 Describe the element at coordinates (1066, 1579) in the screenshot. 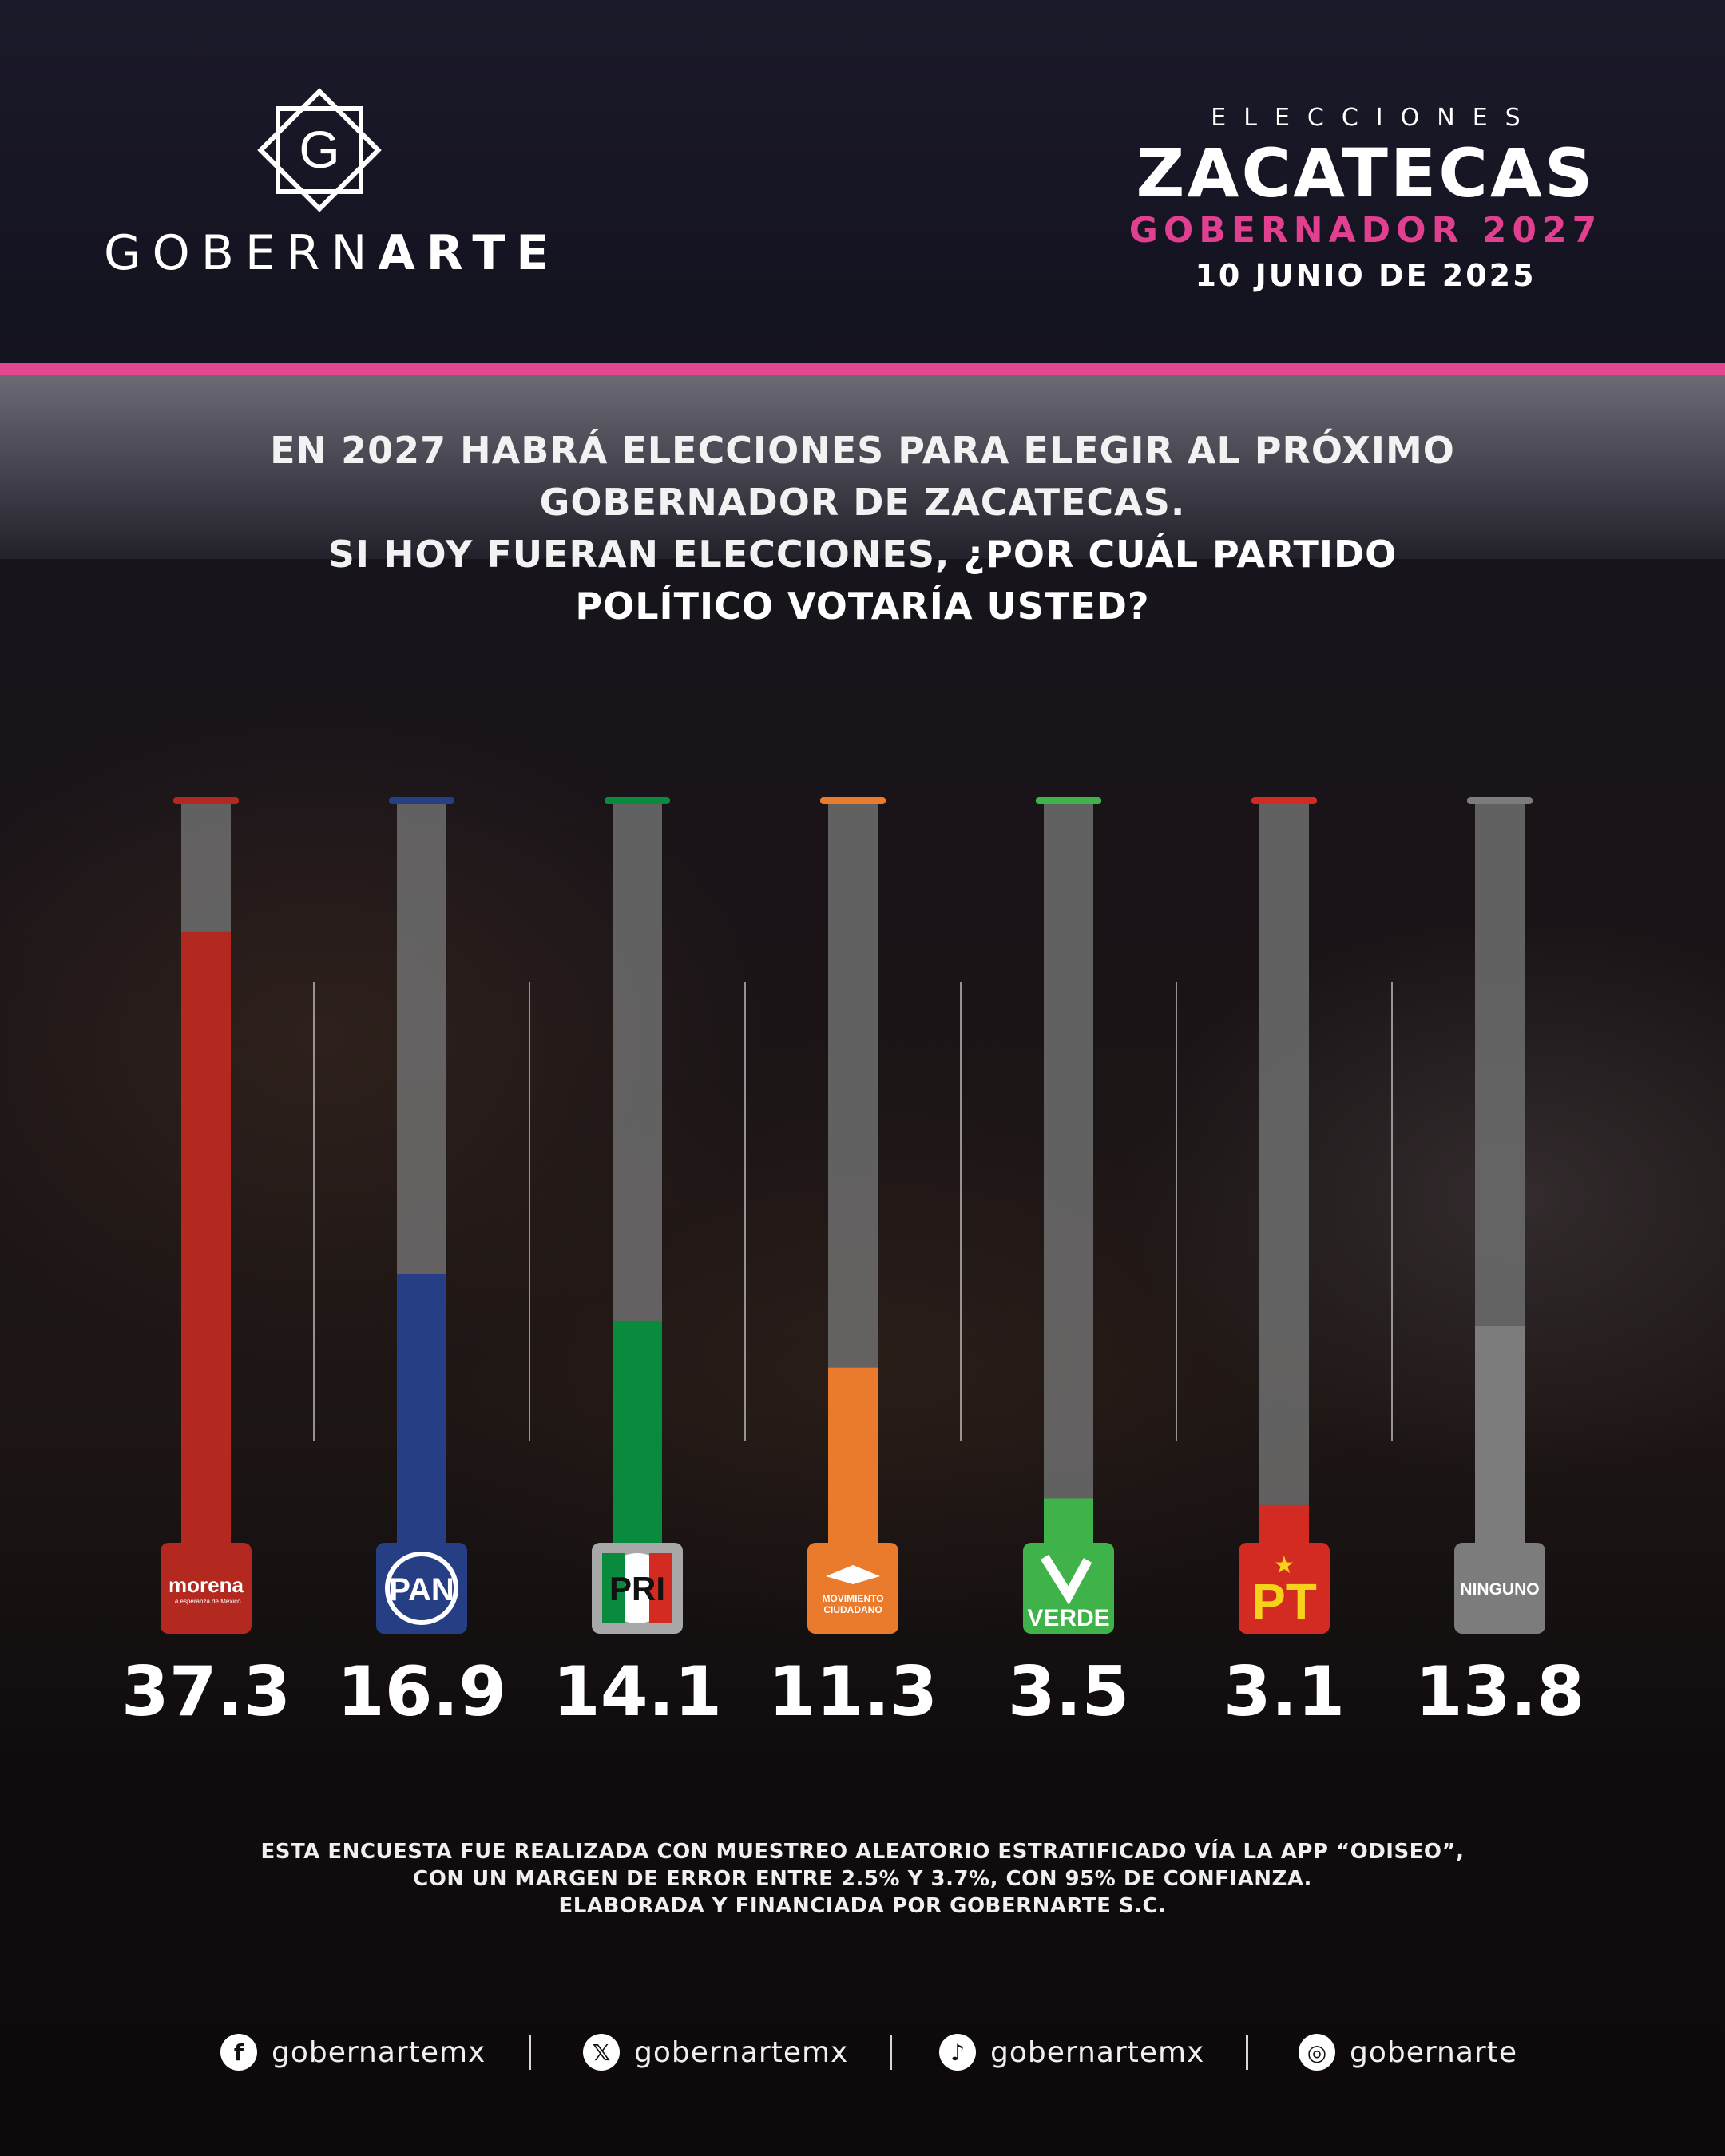

I see `verde-check-icon` at that location.